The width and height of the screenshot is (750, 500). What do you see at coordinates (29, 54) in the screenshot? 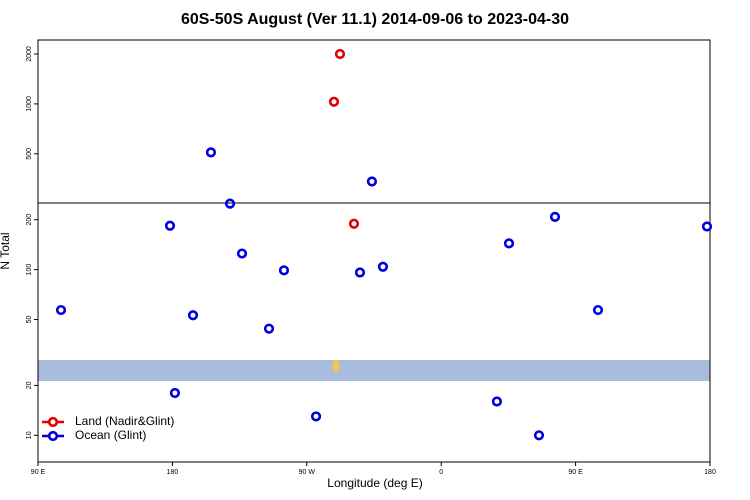
I see `y-tick-label: 2000` at bounding box center [29, 54].